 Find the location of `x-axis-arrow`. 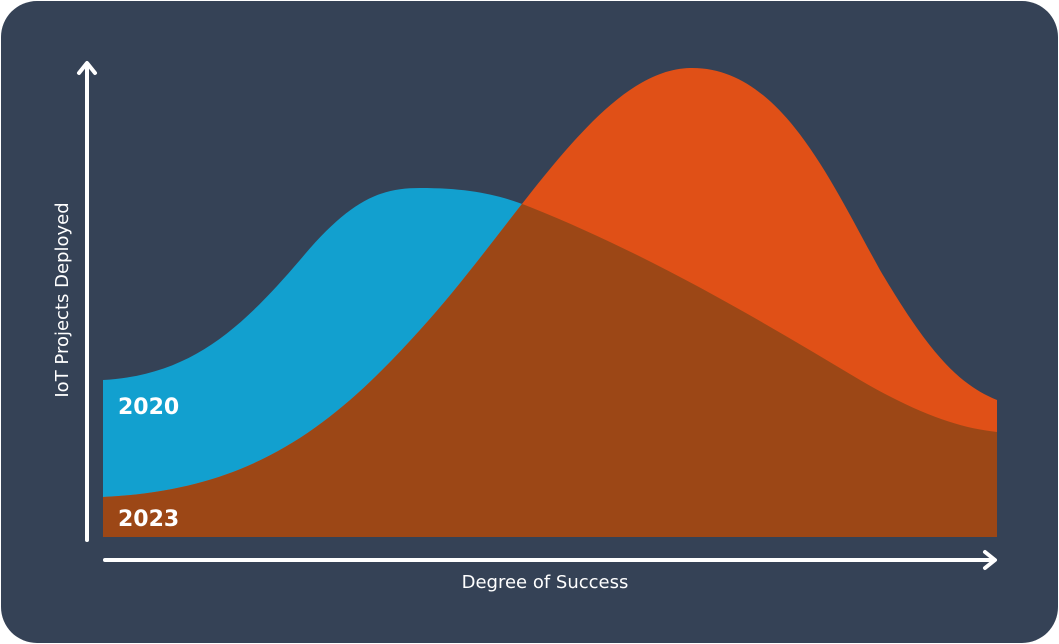

x-axis-arrow is located at coordinates (990, 560).